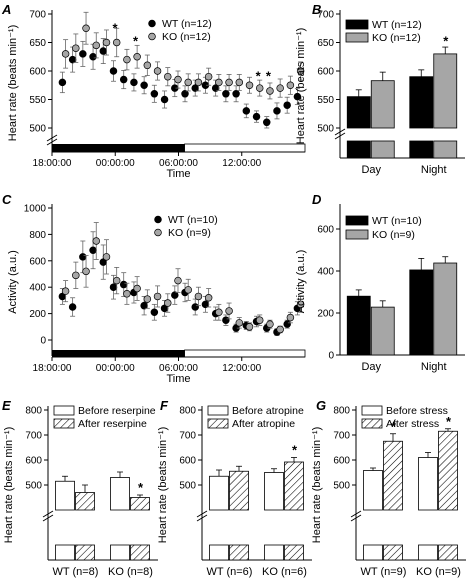  I want to click on x-tick-label: 00:00:00, so click(115, 163).